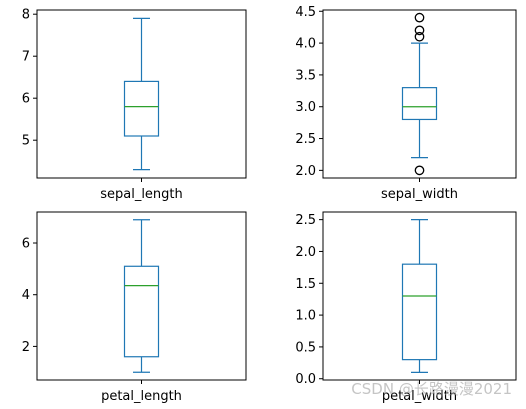 This screenshot has height=409, width=526. Describe the element at coordinates (26, 347) in the screenshot. I see `y-tick-label: 2` at that location.